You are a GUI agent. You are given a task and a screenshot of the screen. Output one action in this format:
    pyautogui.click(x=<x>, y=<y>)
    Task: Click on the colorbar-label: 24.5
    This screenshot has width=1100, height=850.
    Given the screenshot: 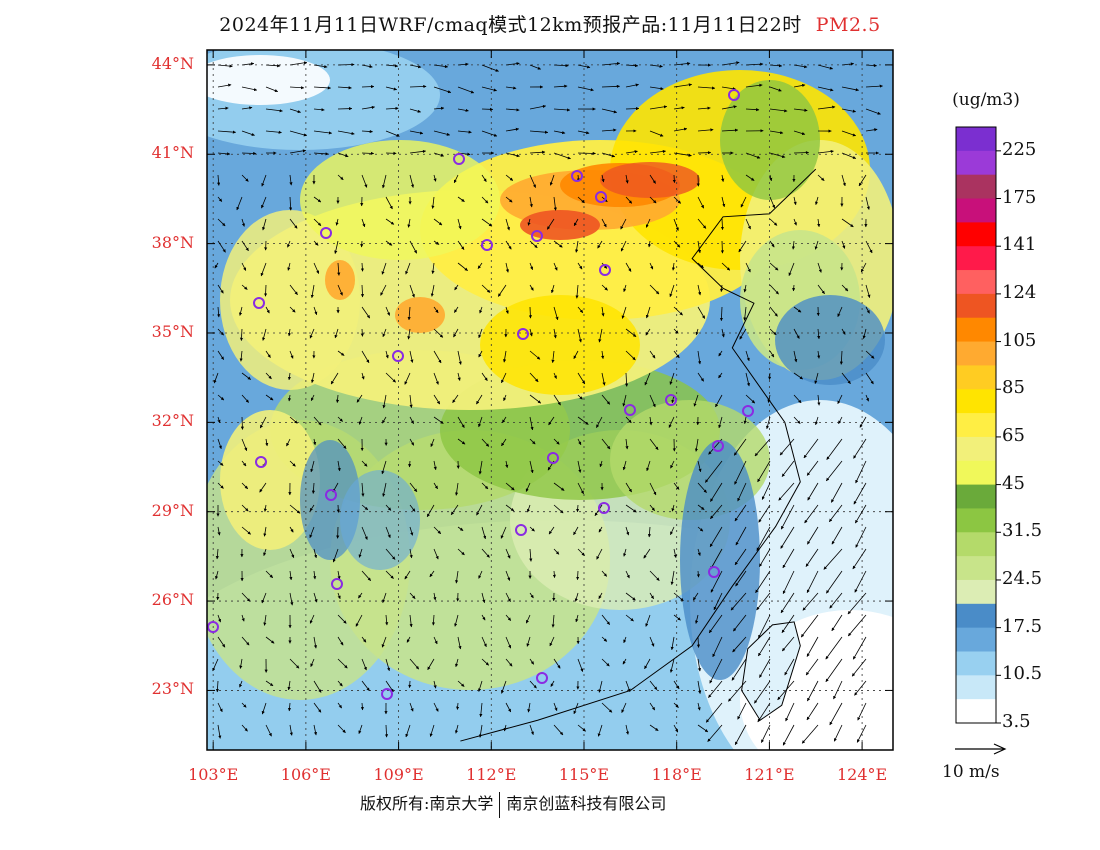 What is the action you would take?
    pyautogui.click(x=1022, y=578)
    